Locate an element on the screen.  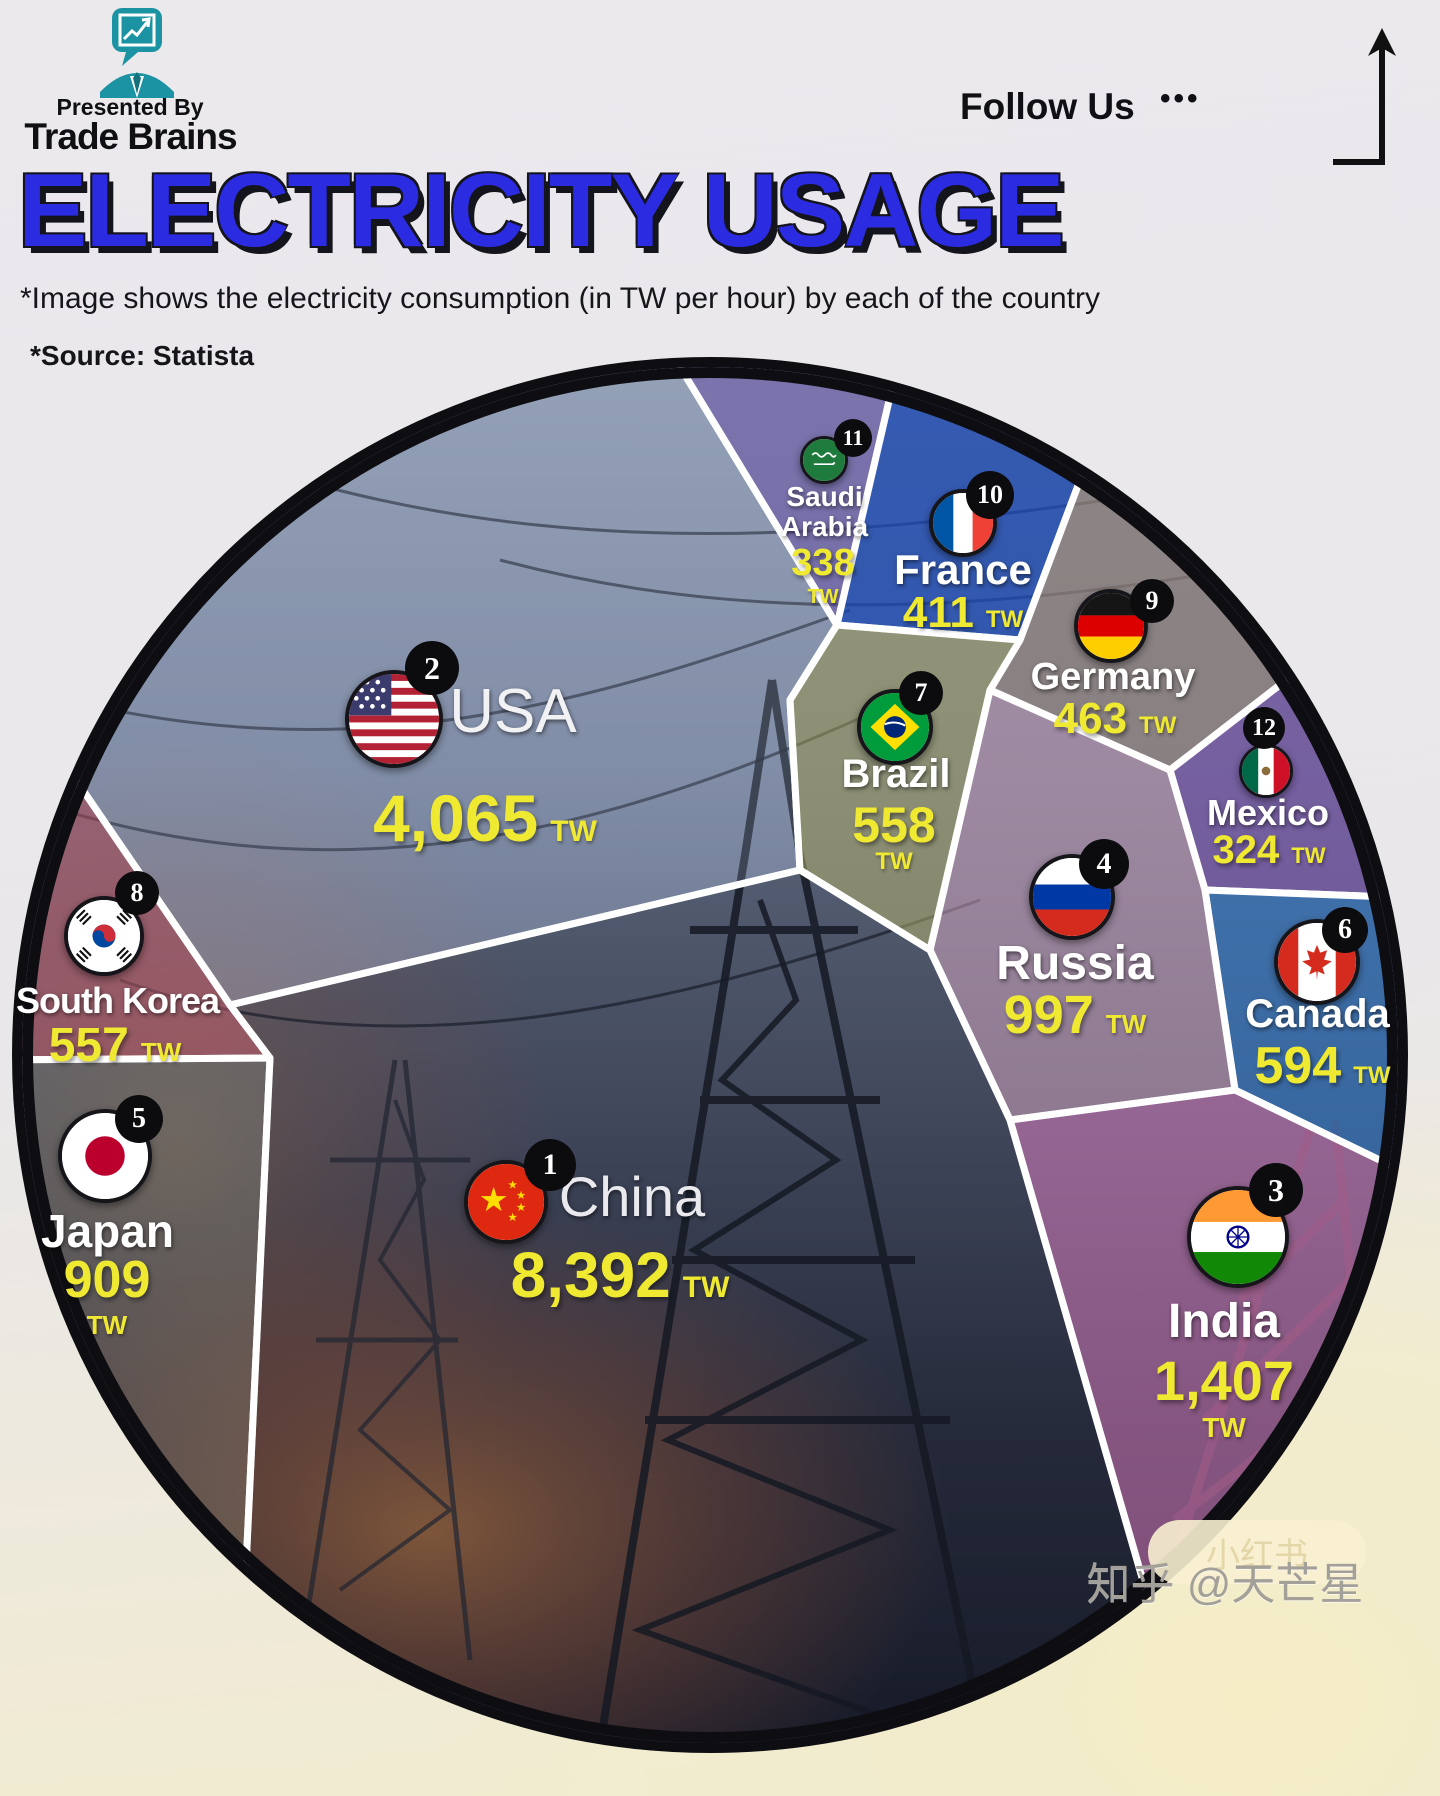
value-number: 997 is located at coordinates (1048, 1015).